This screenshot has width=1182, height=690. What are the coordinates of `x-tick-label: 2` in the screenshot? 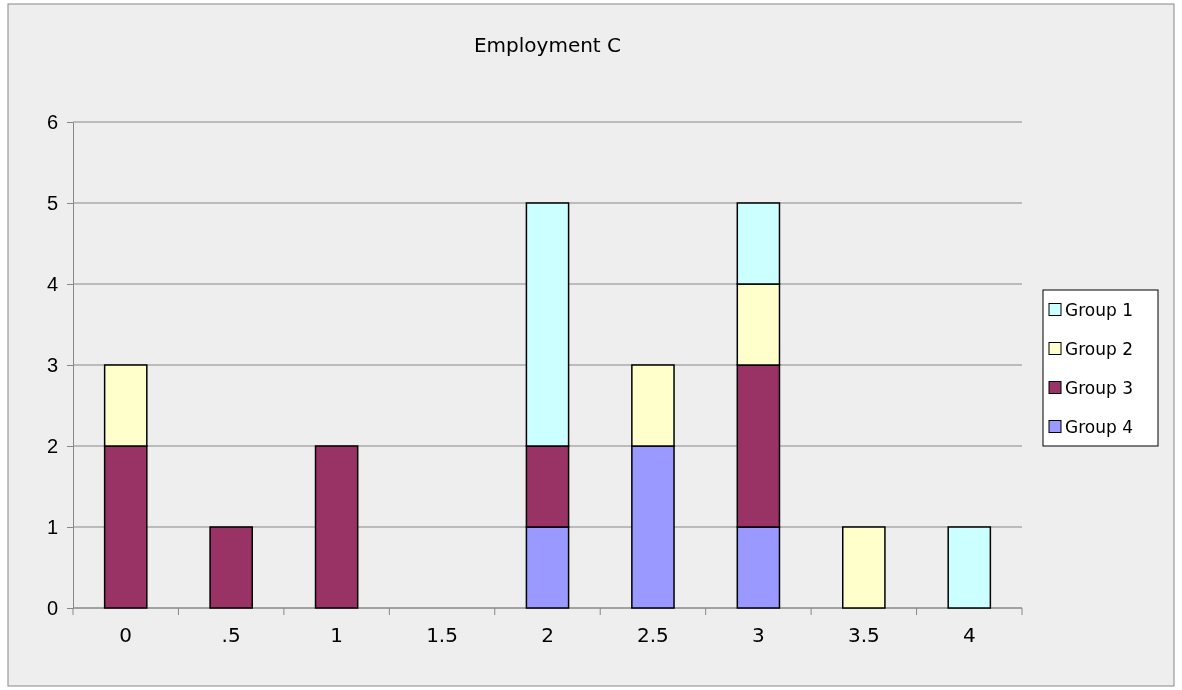 It's located at (547, 635).